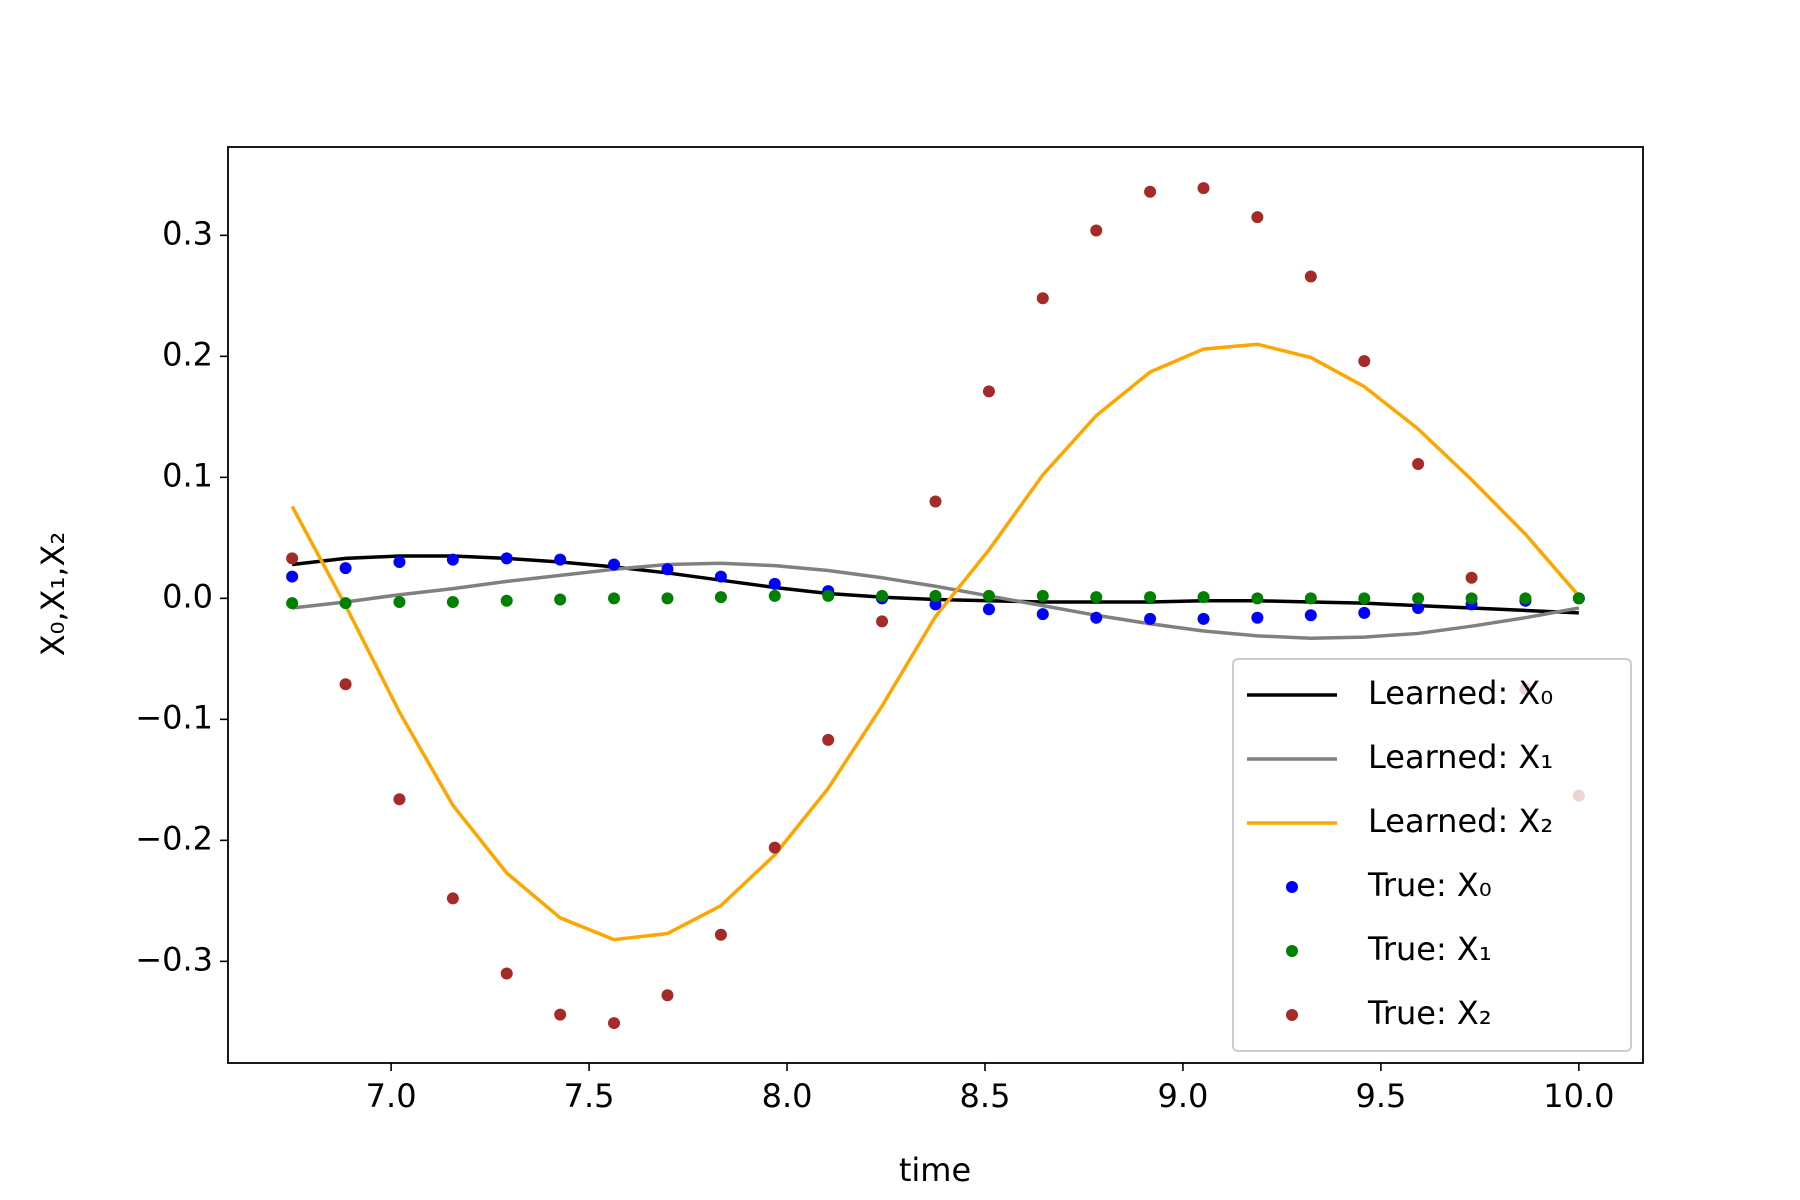  Describe the element at coordinates (1432, 855) in the screenshot. I see `legend-box` at that location.